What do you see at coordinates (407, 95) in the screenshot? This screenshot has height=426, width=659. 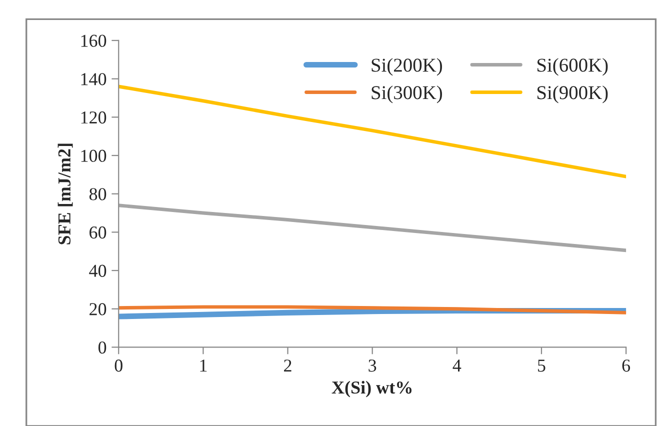 I see `legend-label: Si(300K)` at bounding box center [407, 95].